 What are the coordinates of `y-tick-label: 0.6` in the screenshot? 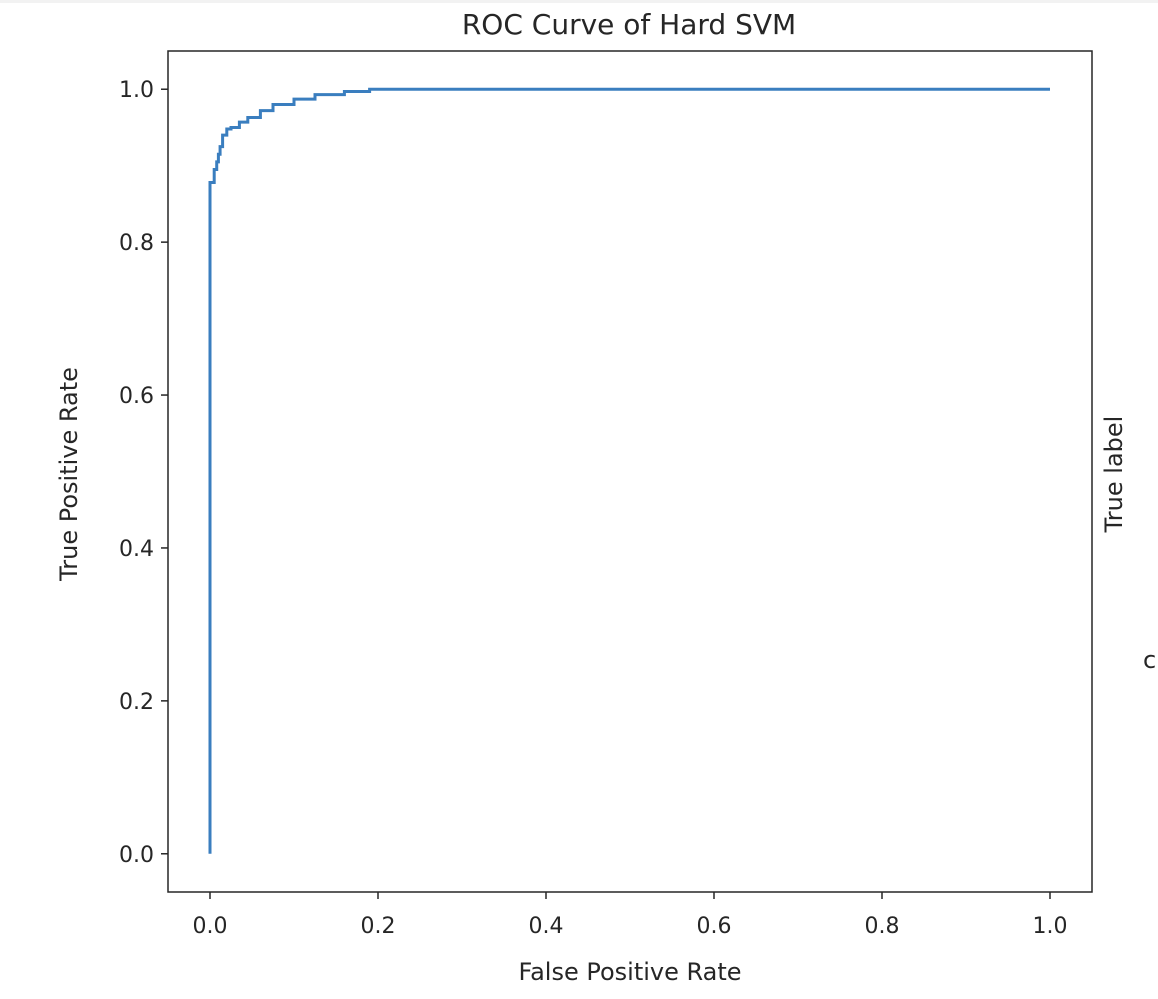 It's located at (136, 396).